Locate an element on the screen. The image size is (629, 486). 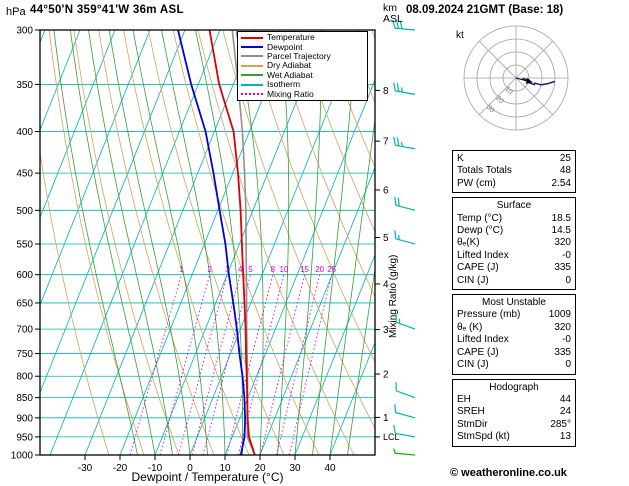
stats-box: K 25 Totals Totals 48 PW (cm) 2.54 is located at coordinates (514, 172).